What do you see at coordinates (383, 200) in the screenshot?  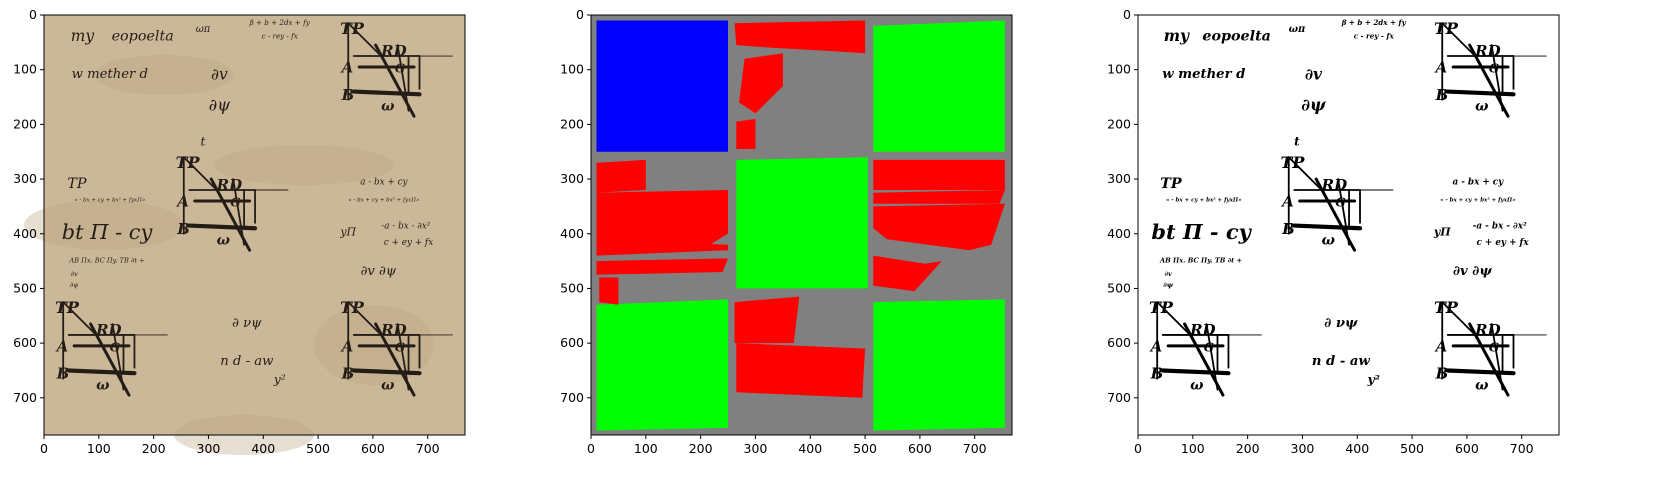 I see `handwritten-text: « - bx + cy + bx² + fyxΠ»` at bounding box center [383, 200].